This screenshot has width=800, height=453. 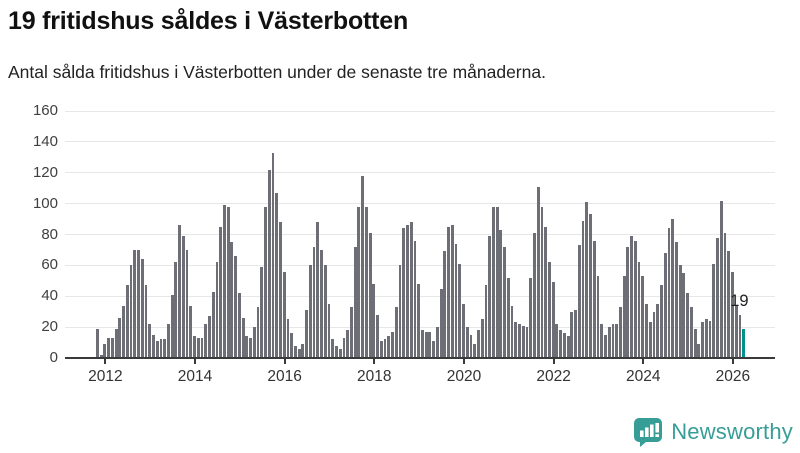 I want to click on x-axis-year-label: 2014, so click(x=195, y=376).